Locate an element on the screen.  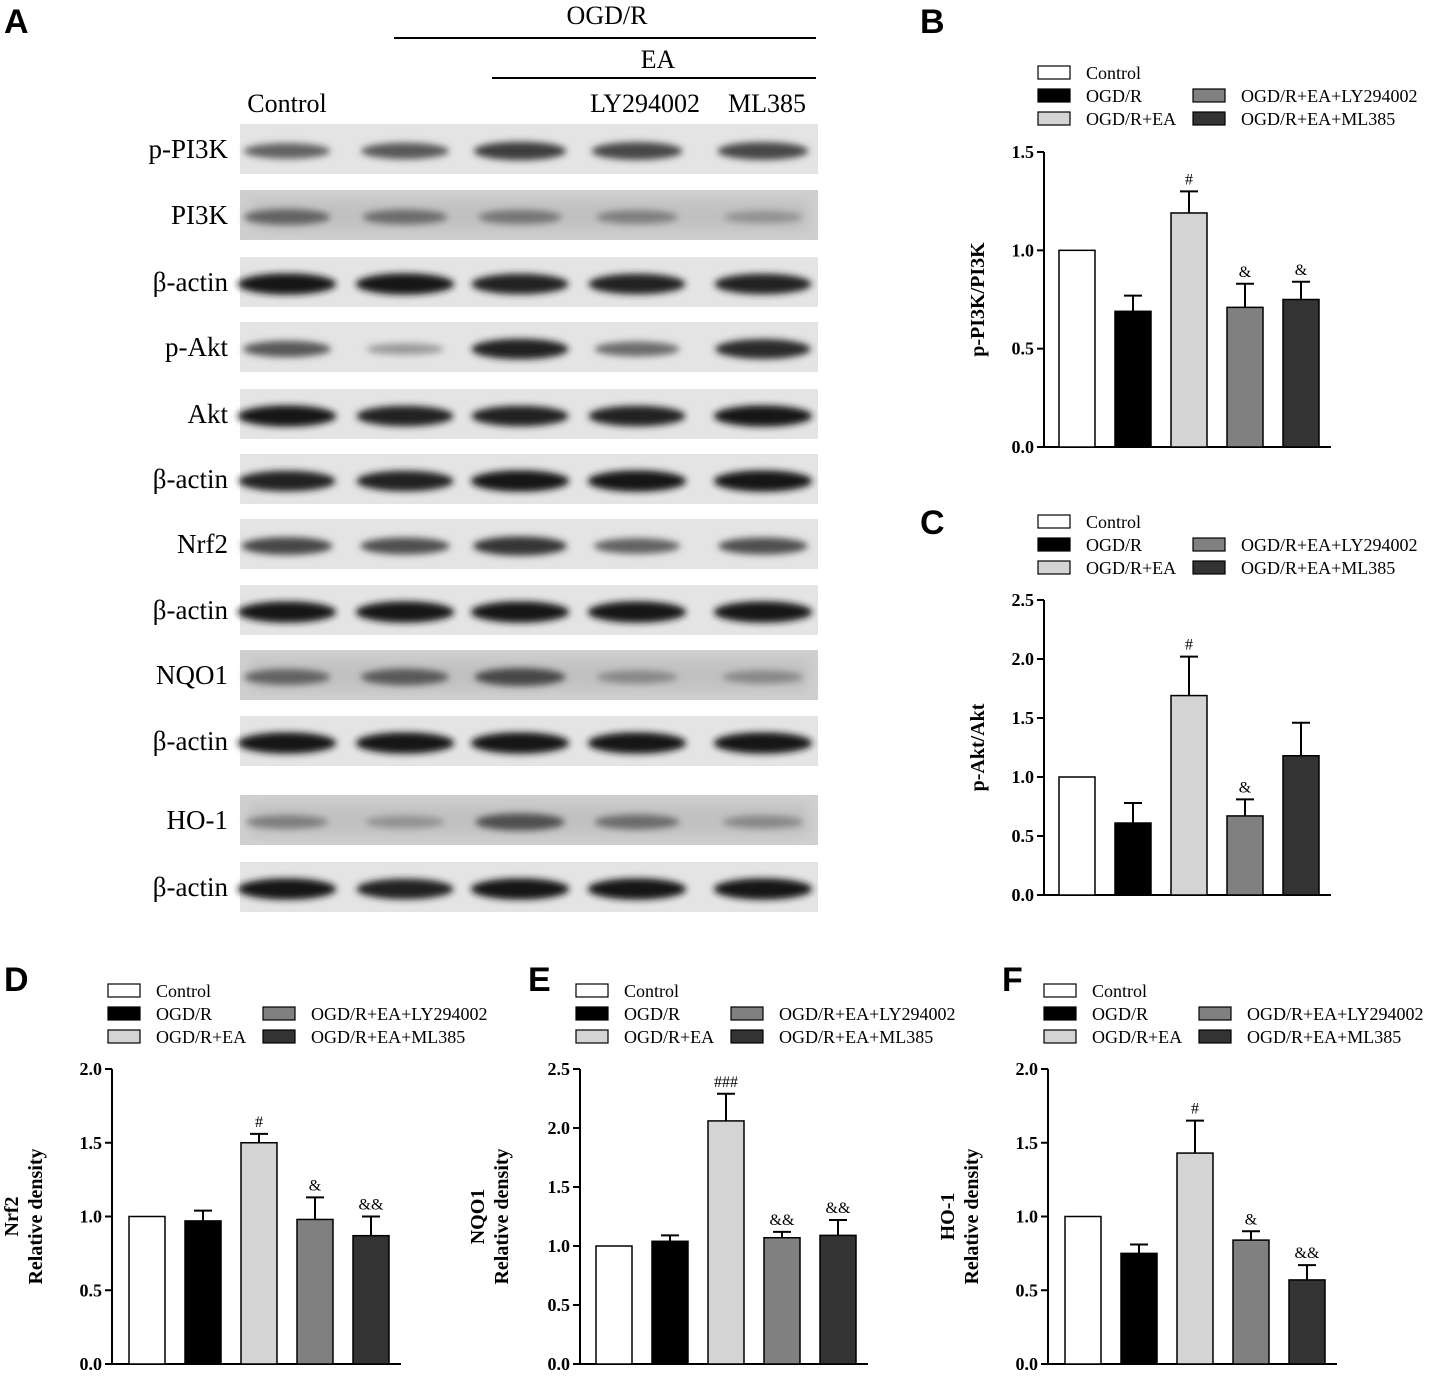
significance-mark-ogd-r-ea-ly294002: & is located at coordinates (1251, 1219).